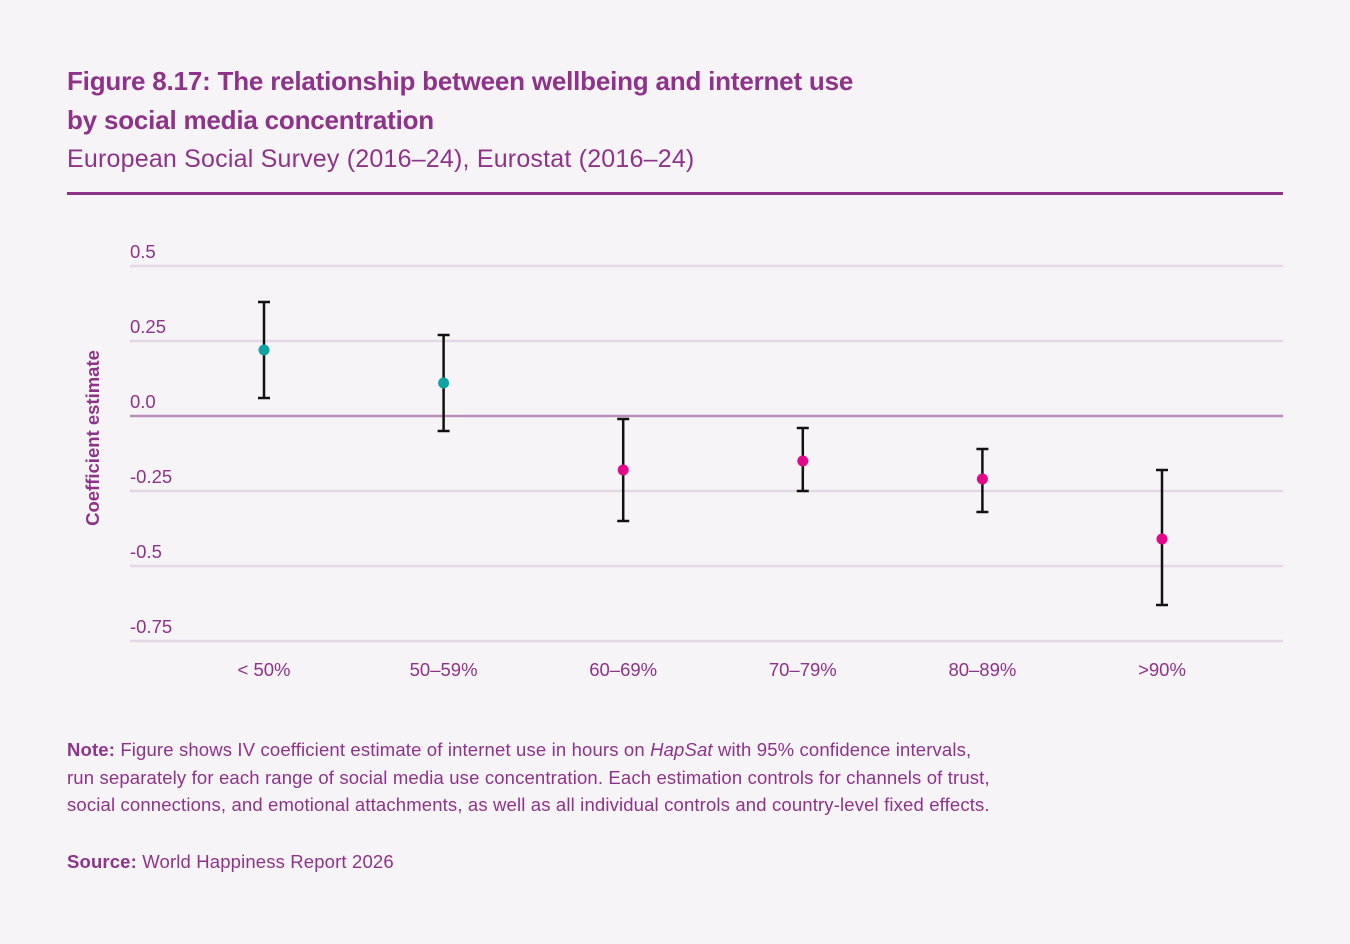 Image resolution: width=1350 pixels, height=944 pixels. What do you see at coordinates (91, 749) in the screenshot?
I see `note-label: Note:` at bounding box center [91, 749].